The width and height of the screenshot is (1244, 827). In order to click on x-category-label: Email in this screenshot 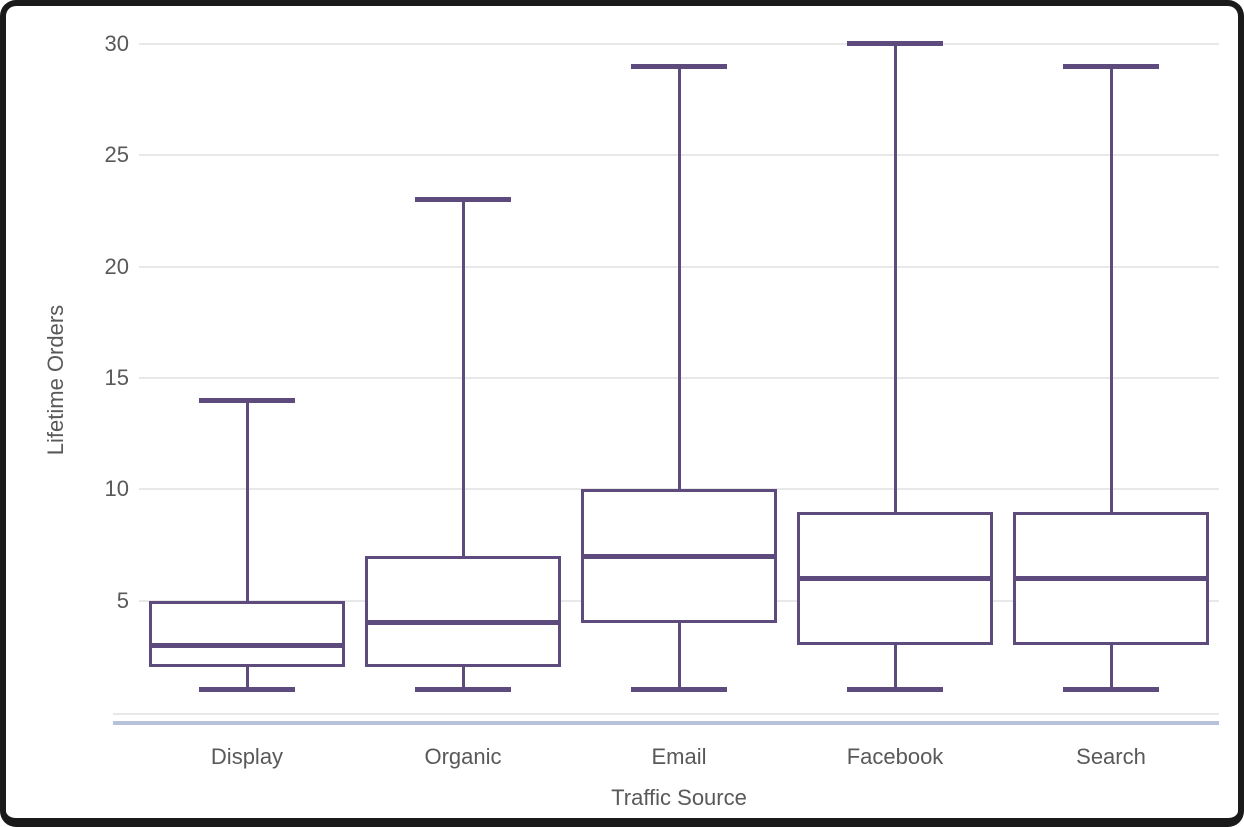, I will do `click(679, 756)`.